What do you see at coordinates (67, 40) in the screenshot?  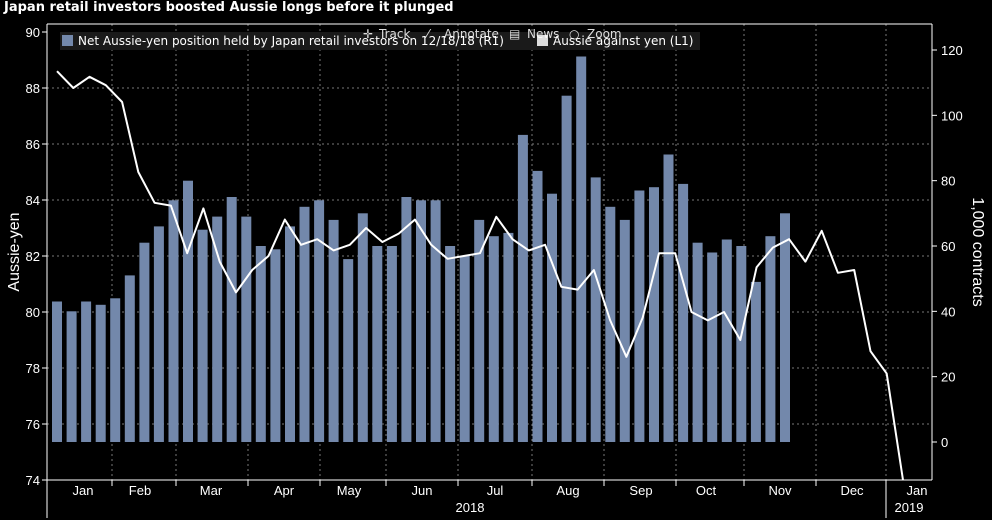 I see `legend-swatch-bars` at bounding box center [67, 40].